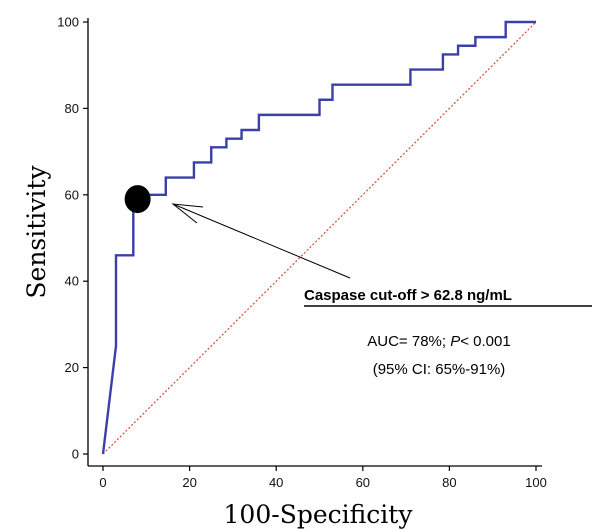 The width and height of the screenshot is (602, 532). What do you see at coordinates (72, 281) in the screenshot?
I see `y-tick-label: 40` at bounding box center [72, 281].